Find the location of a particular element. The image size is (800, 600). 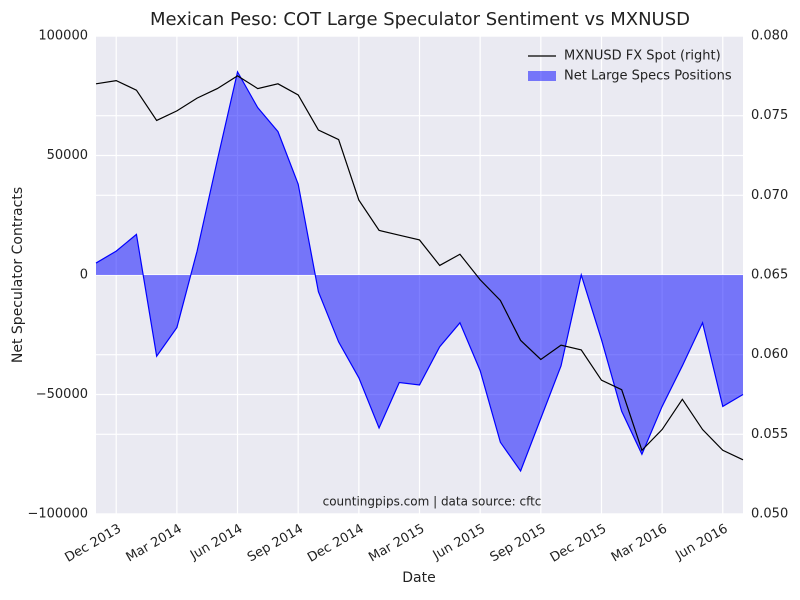

x-tick-label: Mar 2015 is located at coordinates (396, 544).